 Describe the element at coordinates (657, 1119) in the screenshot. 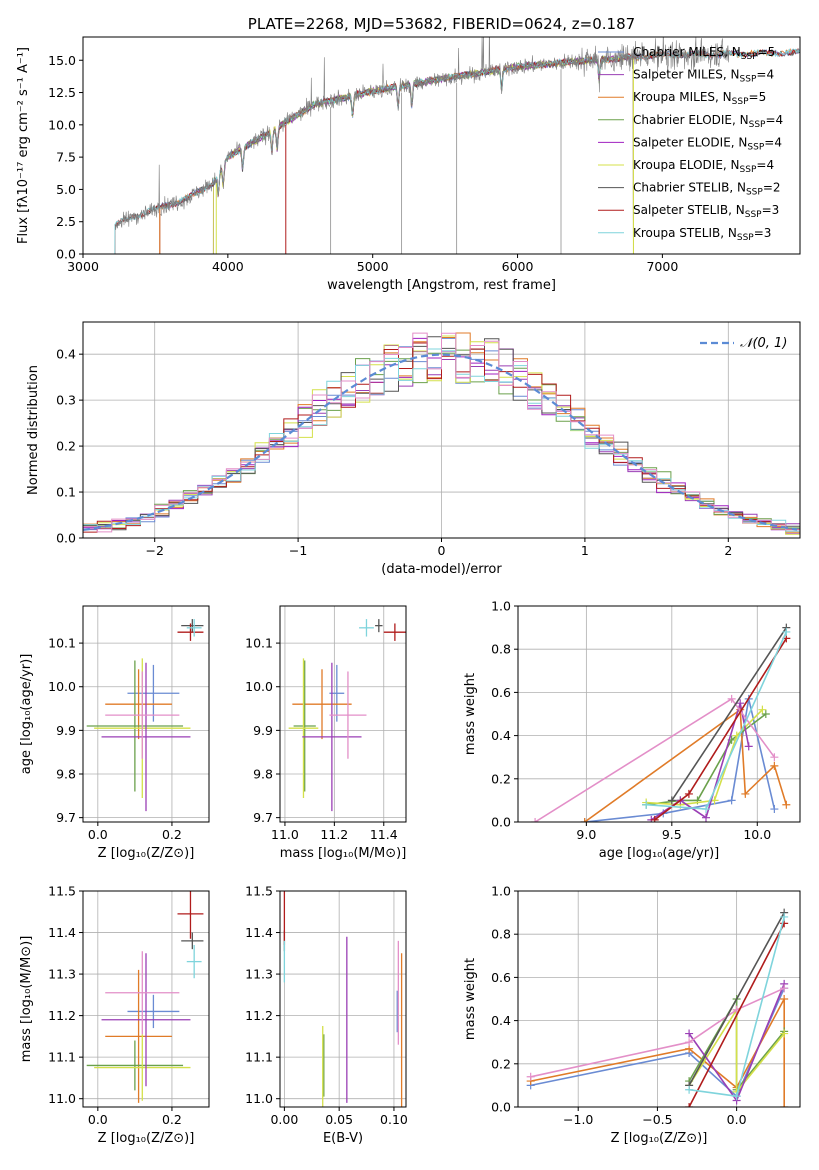

I see `weight_vs_Z-xtick-label: −0.5` at that location.